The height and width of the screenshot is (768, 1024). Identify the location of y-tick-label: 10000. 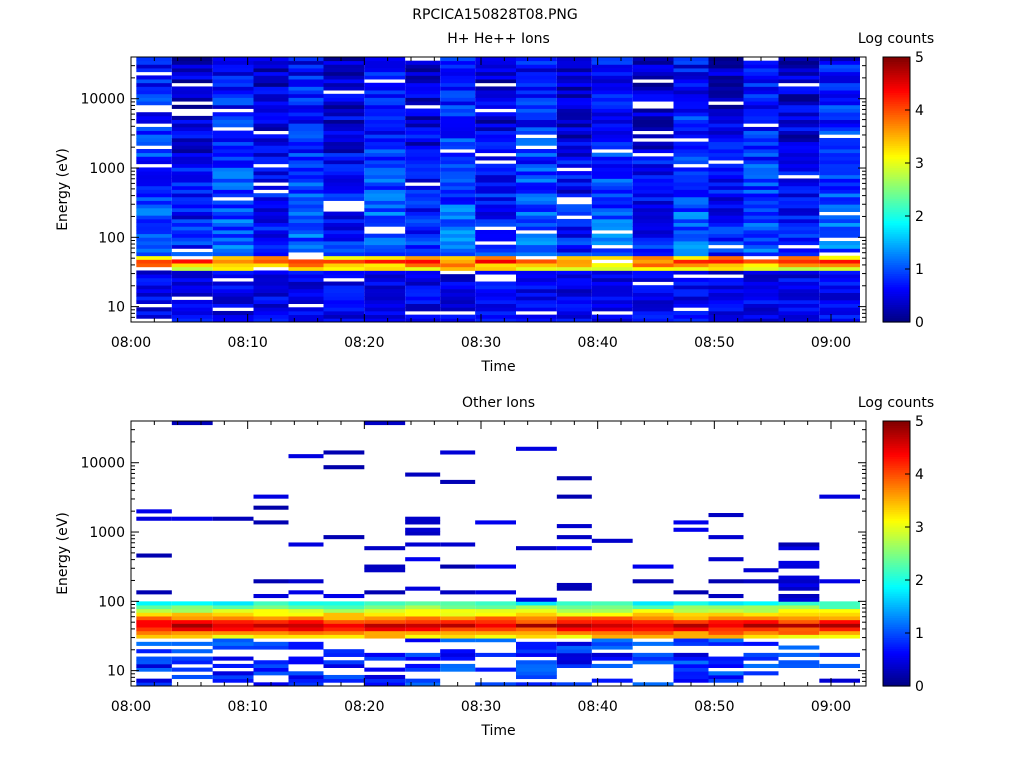
(102, 100).